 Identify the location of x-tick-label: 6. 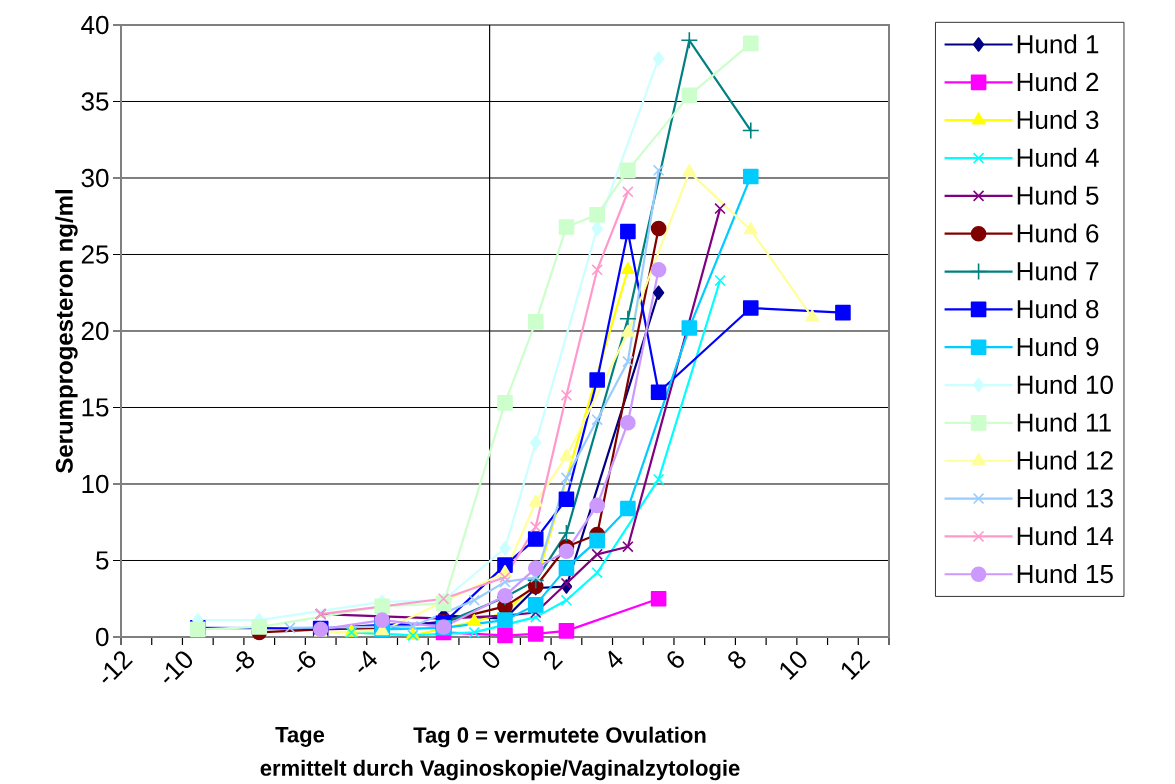
(675, 659).